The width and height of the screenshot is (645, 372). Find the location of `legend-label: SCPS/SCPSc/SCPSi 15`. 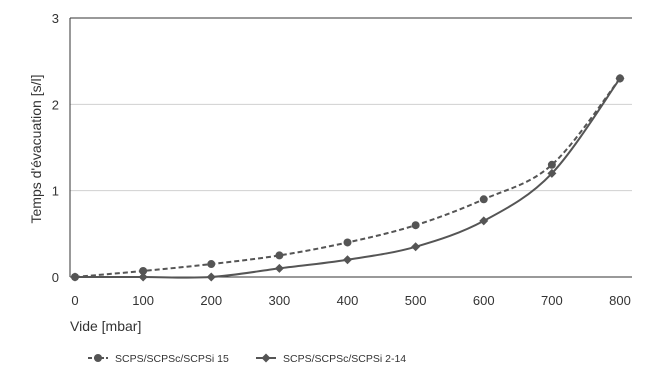

legend-label: SCPS/SCPSc/SCPSi 15 is located at coordinates (172, 359).